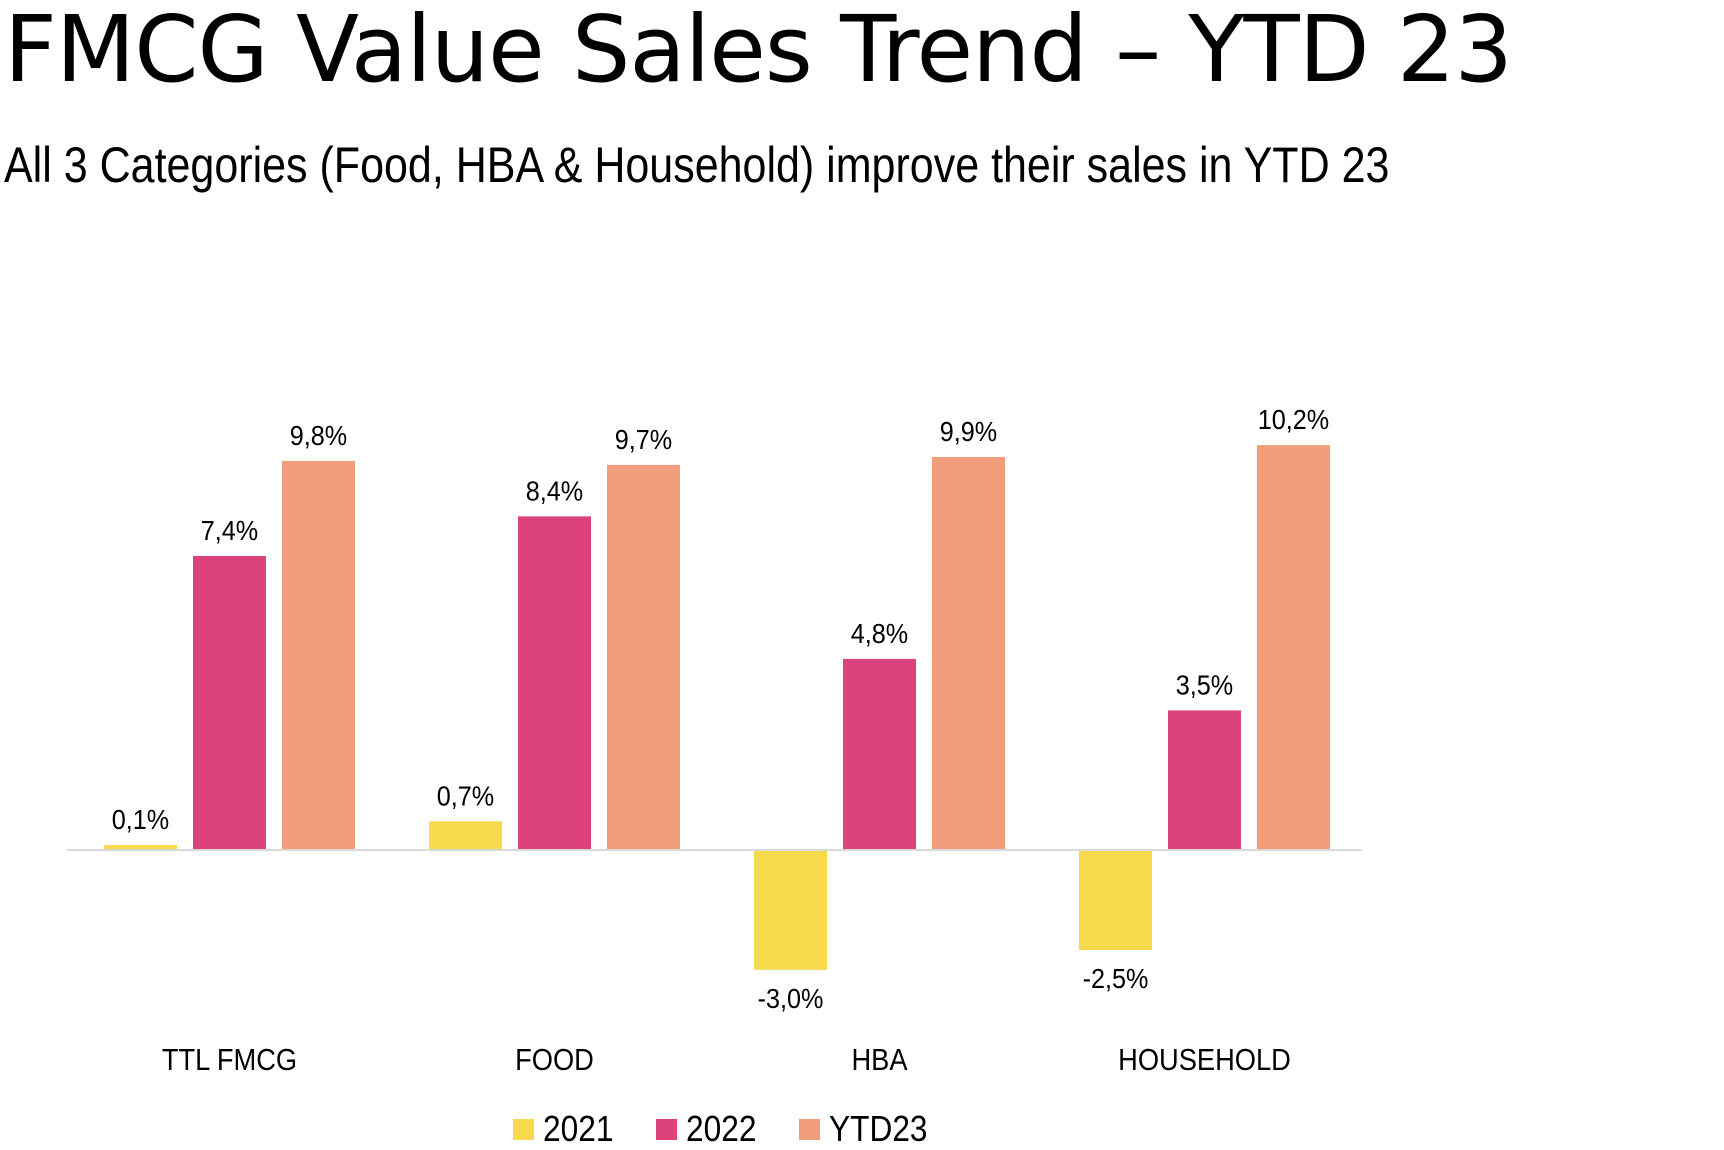 Image resolution: width=1724 pixels, height=1150 pixels. Describe the element at coordinates (790, 910) in the screenshot. I see `bar-2021-hba` at that location.